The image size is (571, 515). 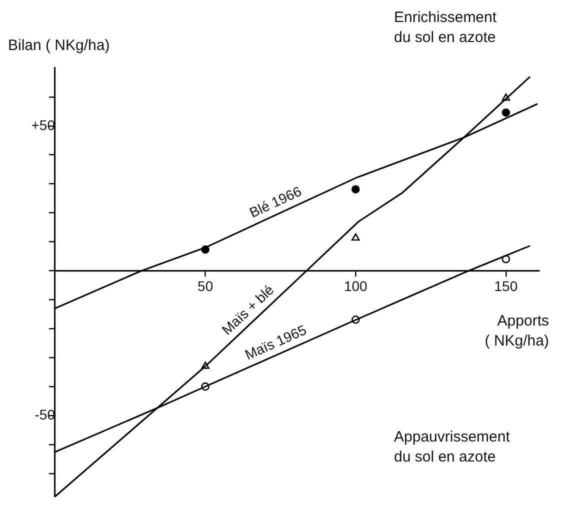 I want to click on x-tick-label: 150, so click(x=506, y=286).